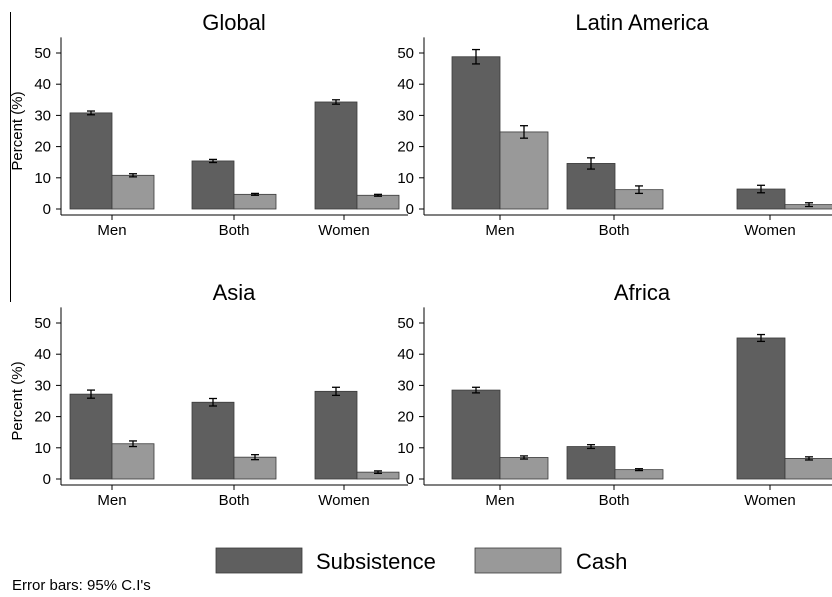  Describe the element at coordinates (642, 292) in the screenshot. I see `panel-title: Africa` at that location.